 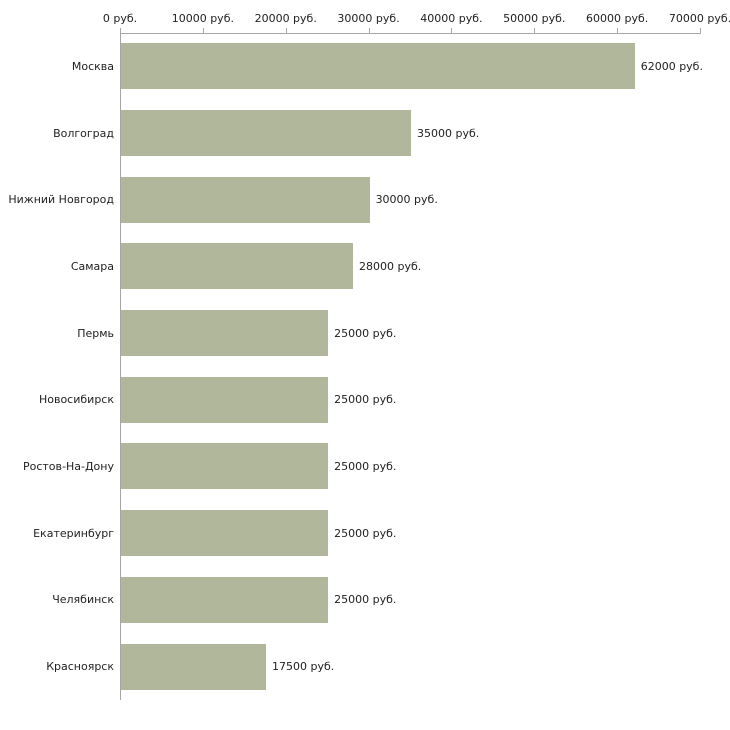 I want to click on category-label: Нижний Новгород, so click(x=61, y=200).